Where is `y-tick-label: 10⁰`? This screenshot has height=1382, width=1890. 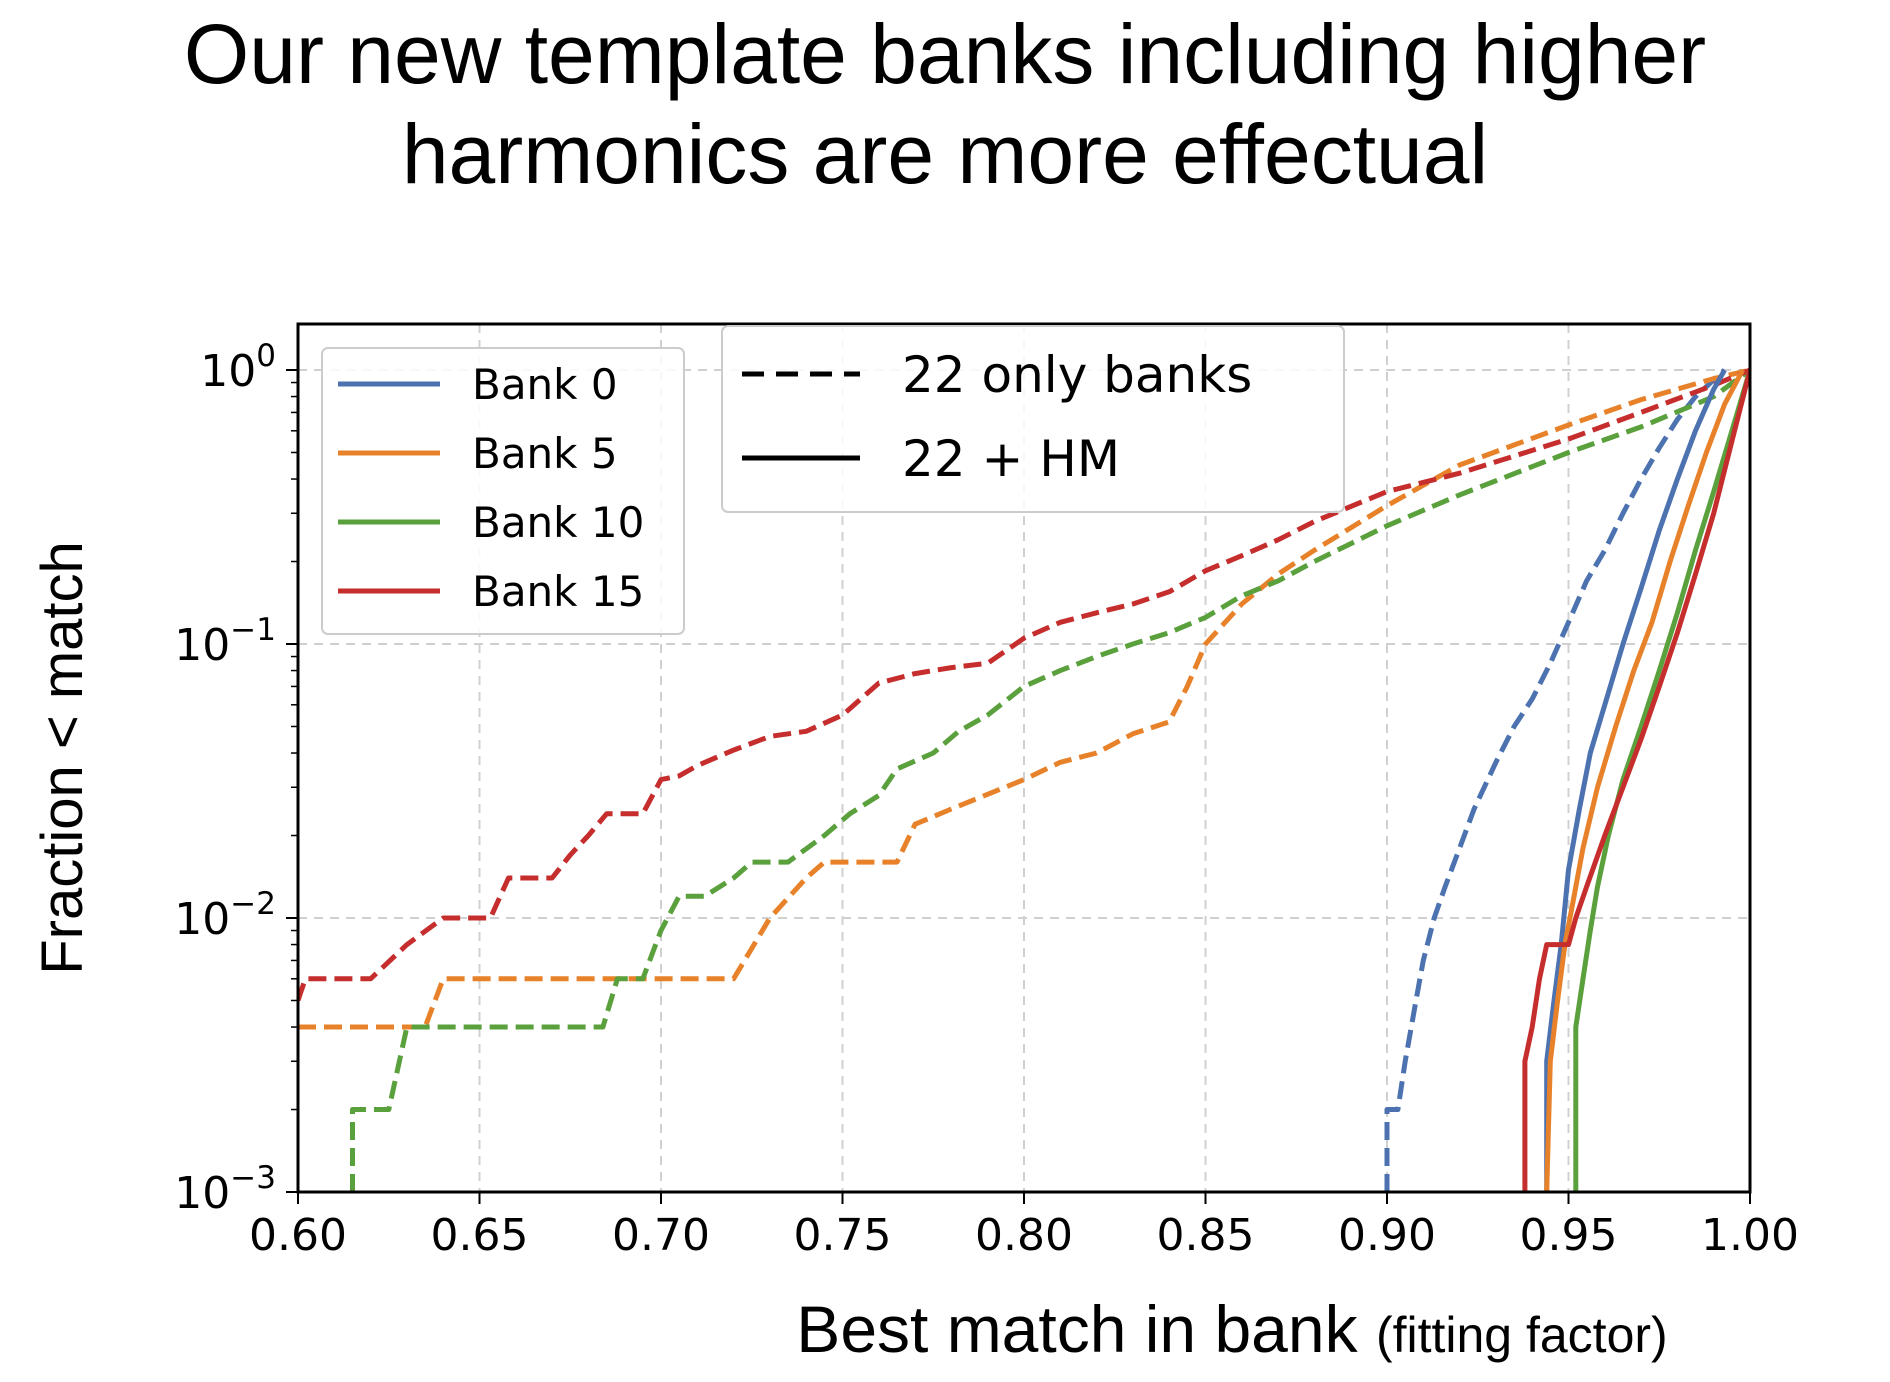
y-tick-label: 10⁰ is located at coordinates (238, 367).